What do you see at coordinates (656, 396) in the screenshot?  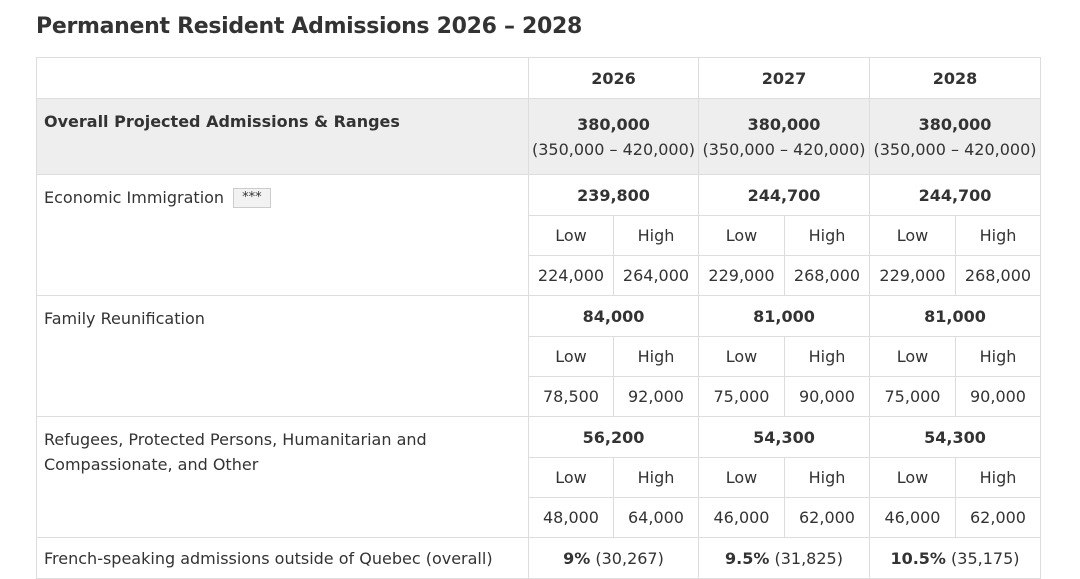 I see `high-value: 92,000` at bounding box center [656, 396].